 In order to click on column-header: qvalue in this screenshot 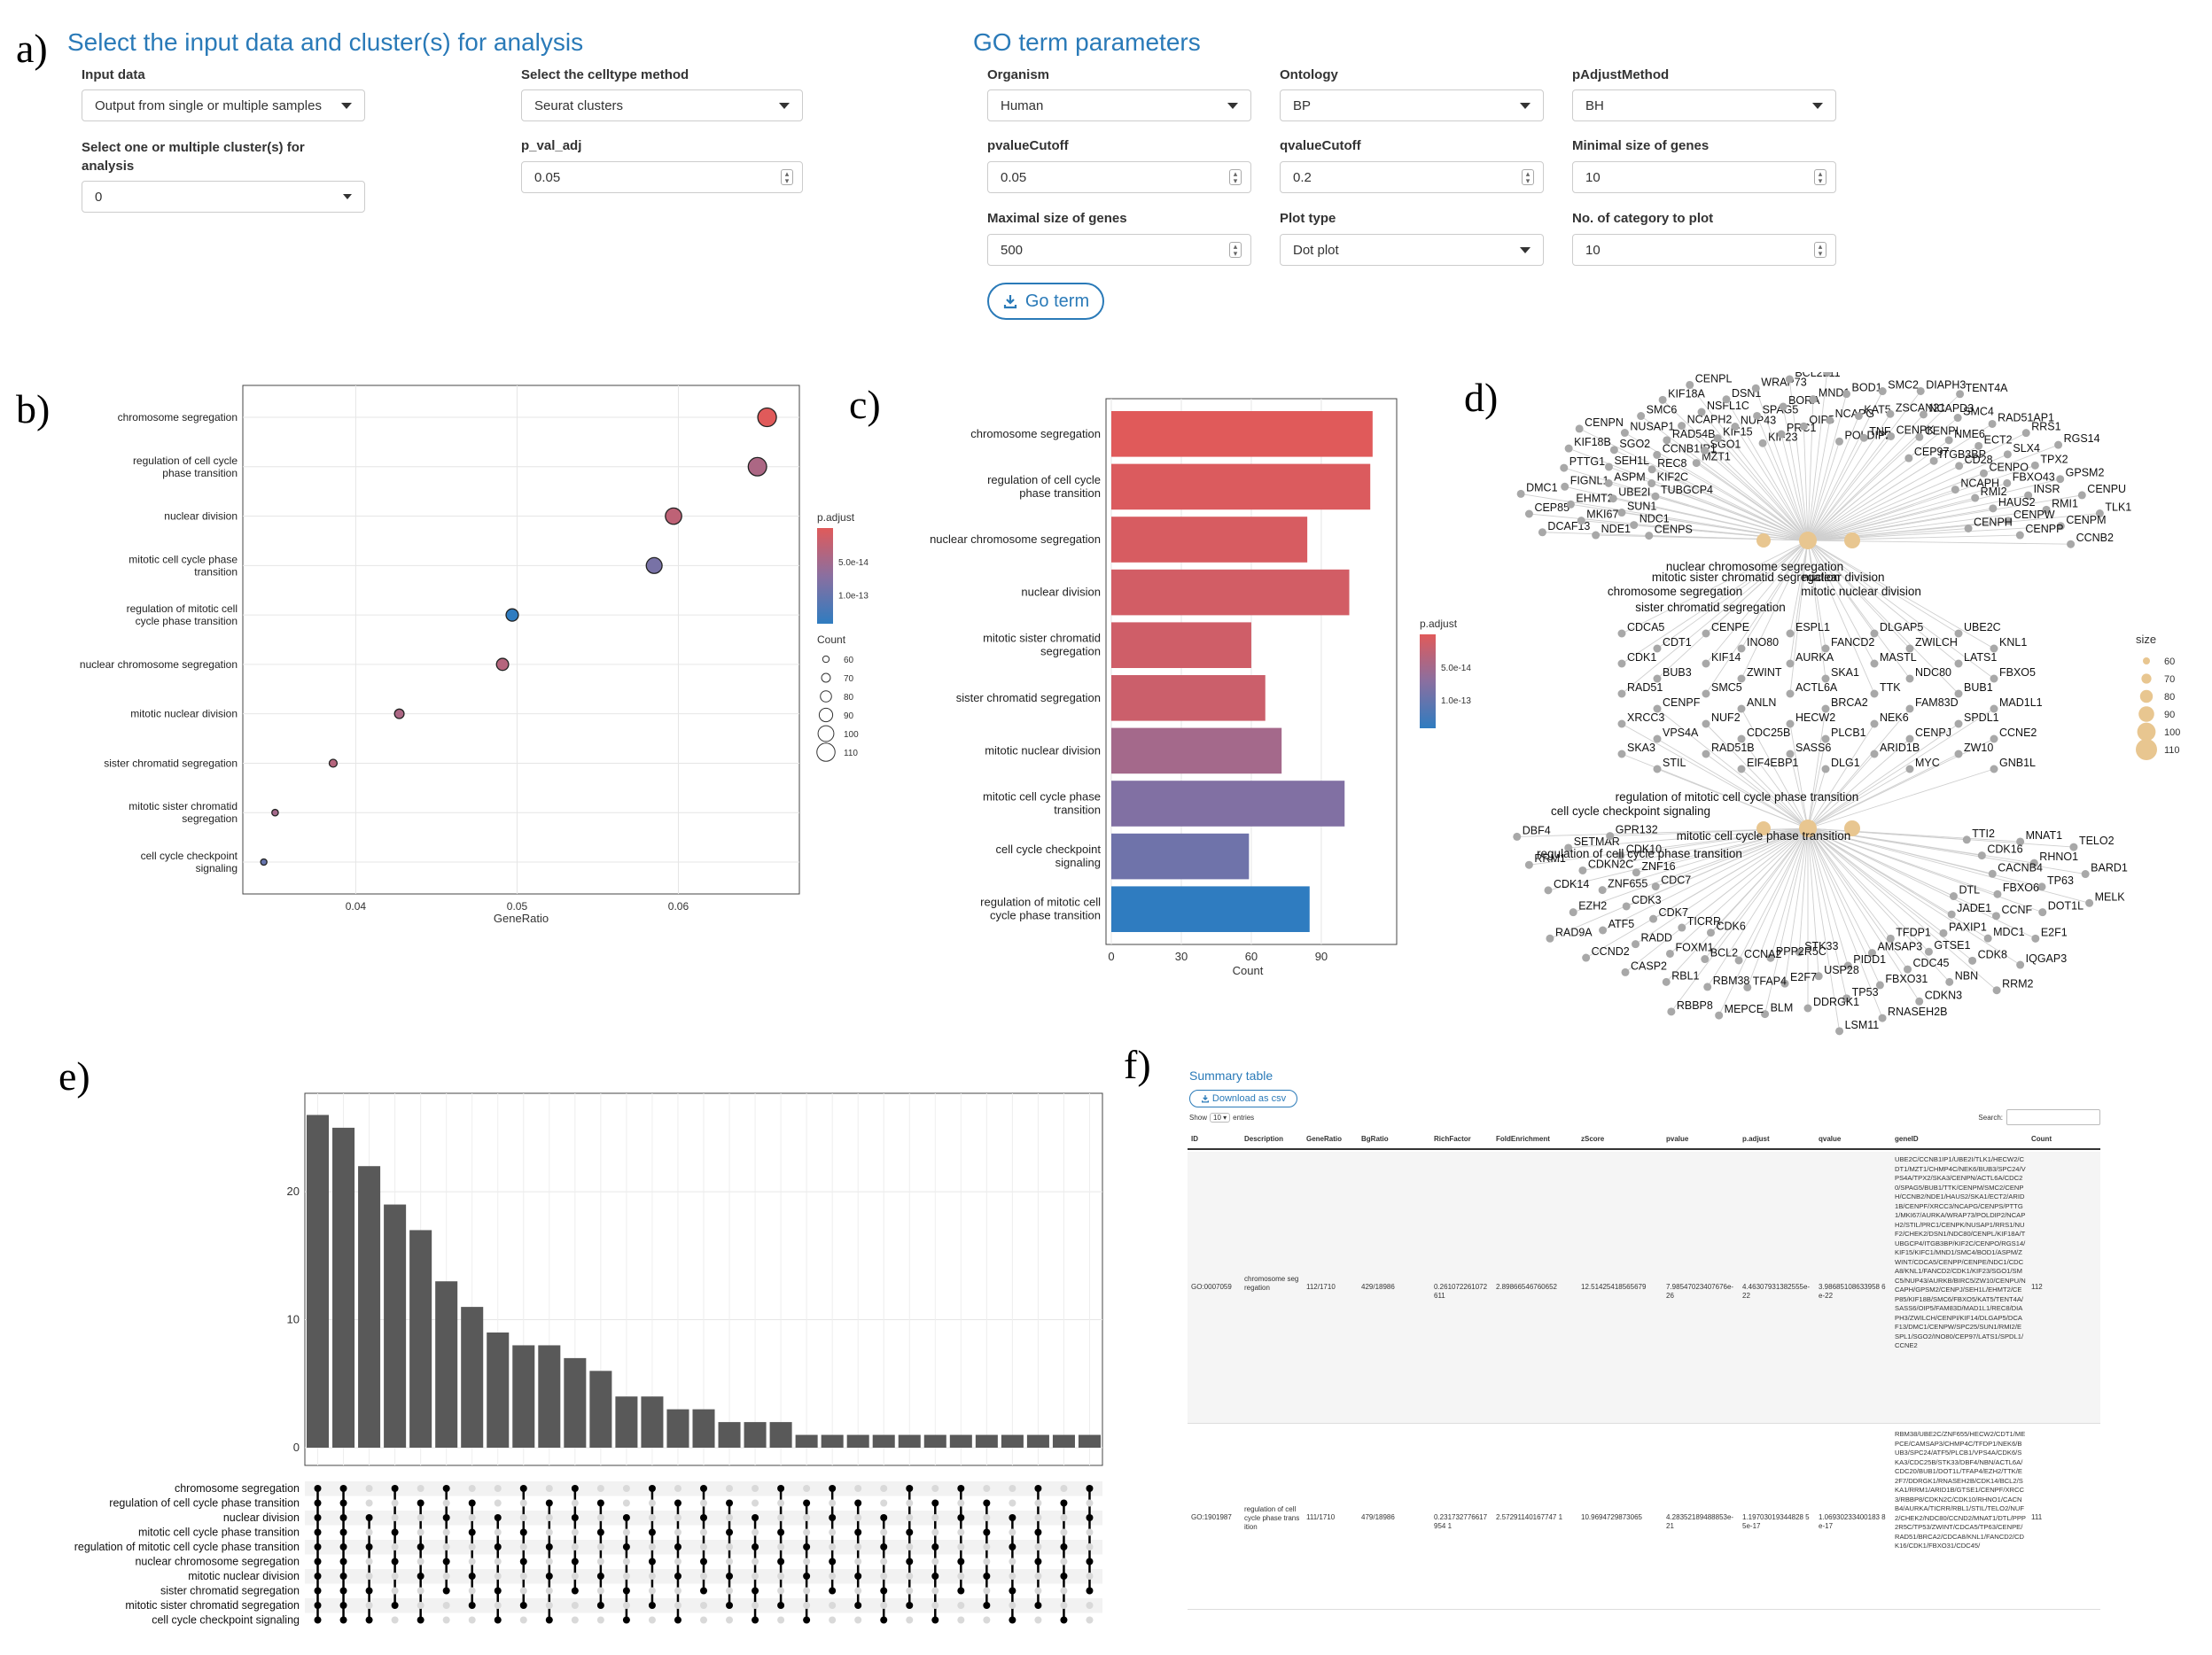, I will do `click(1830, 1139)`.